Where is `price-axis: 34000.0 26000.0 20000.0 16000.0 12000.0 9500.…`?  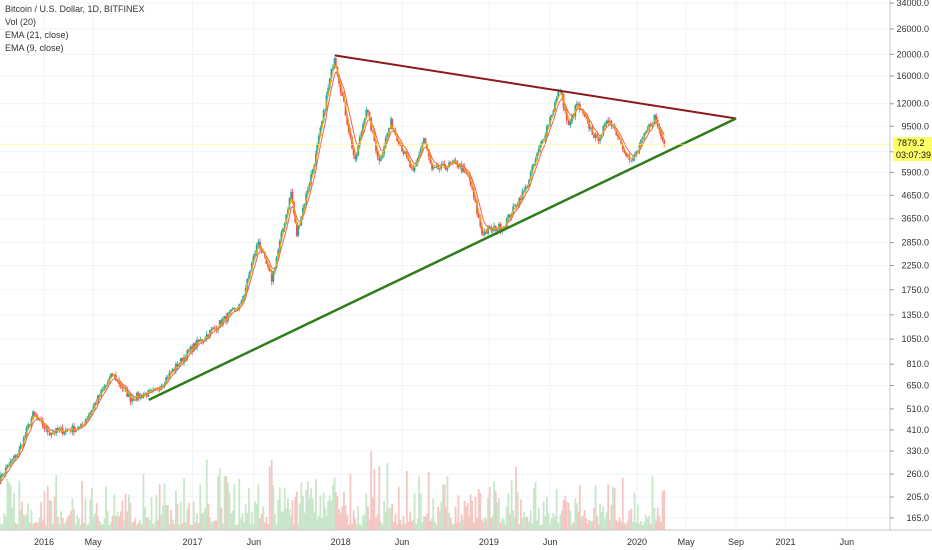
price-axis: 34000.0 26000.0 20000.0 16000.0 12000.0 9500.… is located at coordinates (909, 265).